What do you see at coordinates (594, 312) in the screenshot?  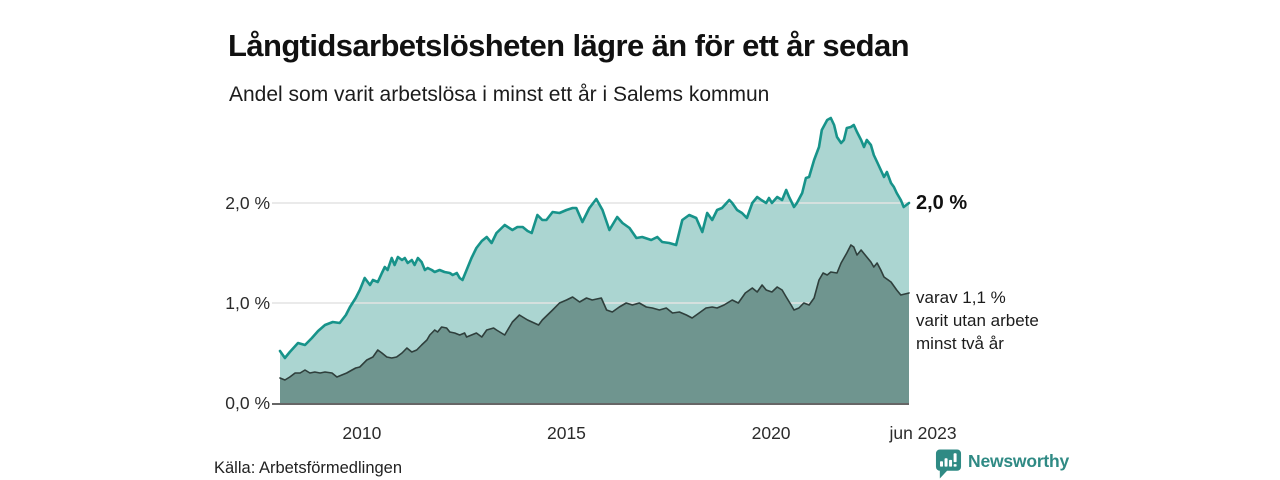 I see `two-year-line` at bounding box center [594, 312].